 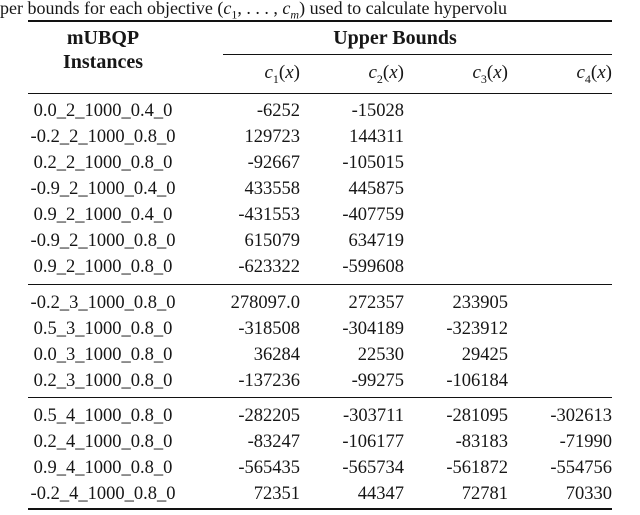 What do you see at coordinates (484, 493) in the screenshot?
I see `objective-value: 72781` at bounding box center [484, 493].